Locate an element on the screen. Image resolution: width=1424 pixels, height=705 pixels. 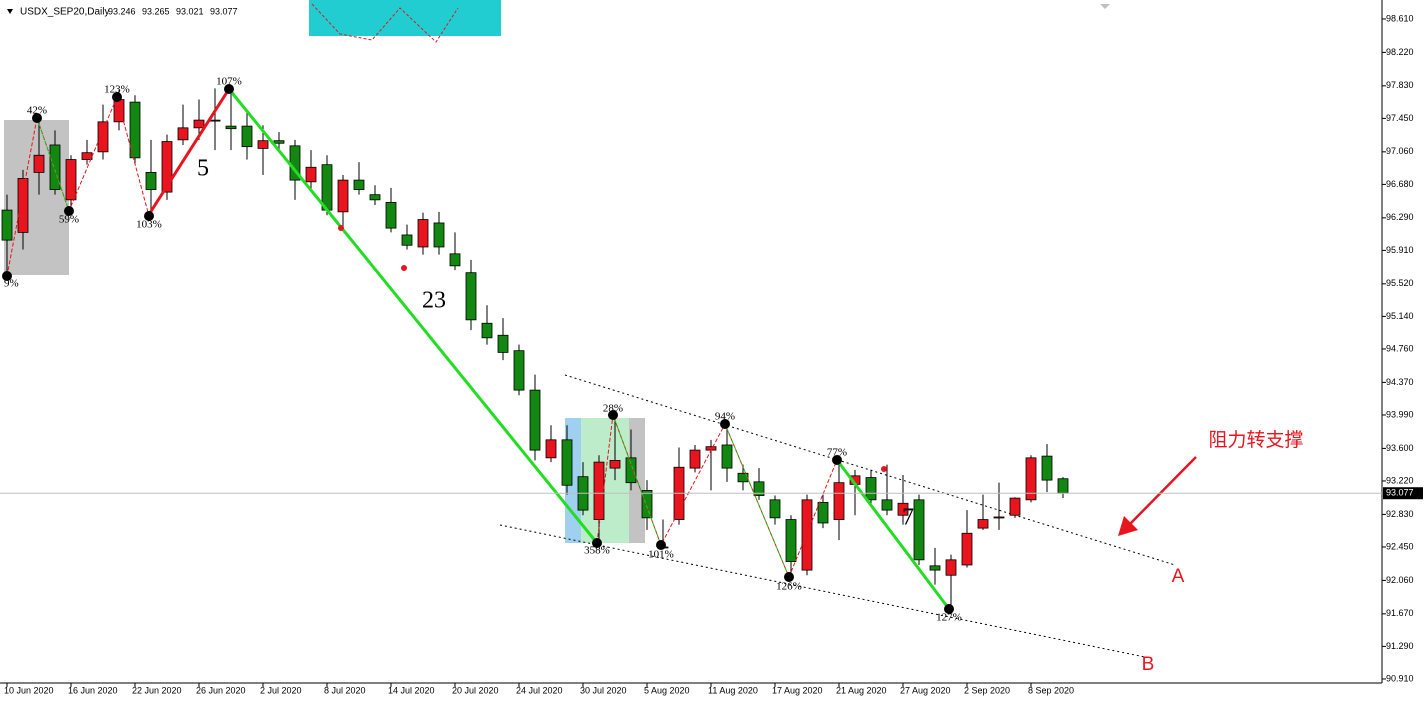
x-tick-label: 20 Jul 2020 is located at coordinates (475, 690).